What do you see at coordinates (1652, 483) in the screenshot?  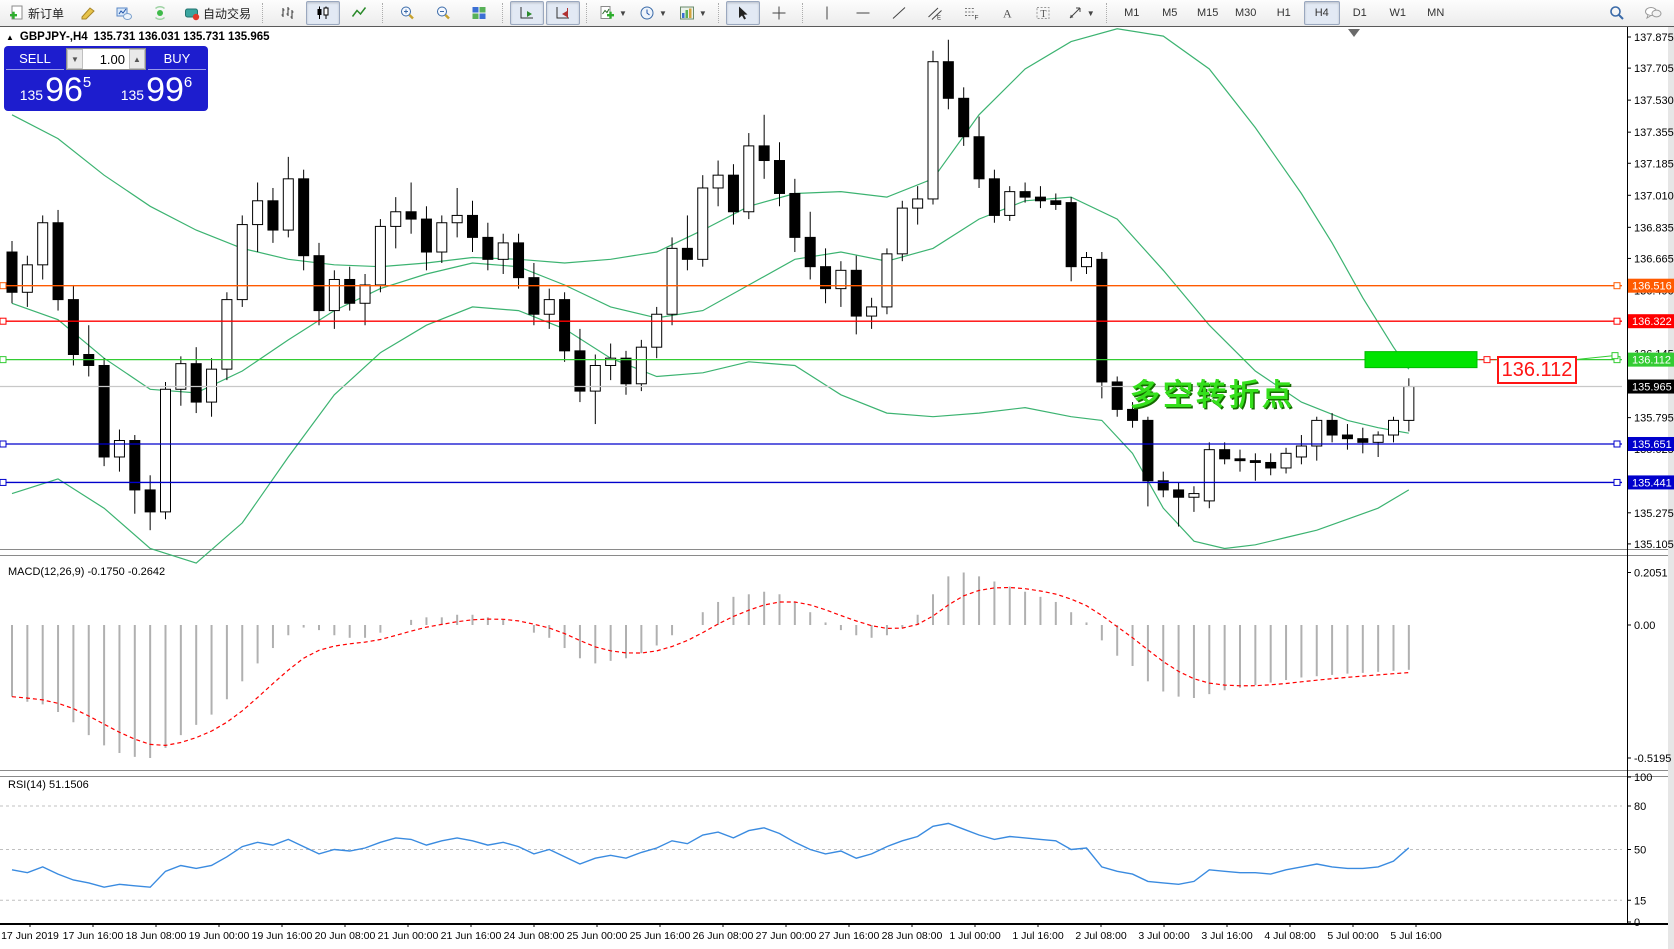 I see `svg-text: 135.441` at bounding box center [1652, 483].